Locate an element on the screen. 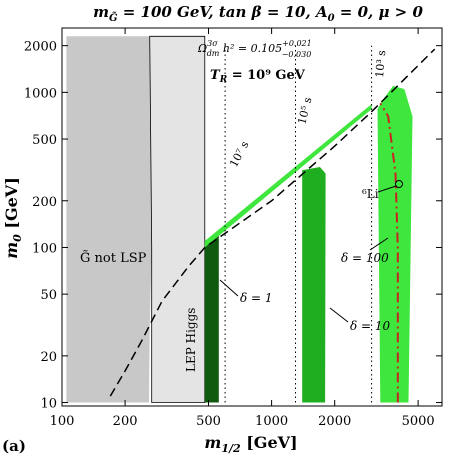 Image resolution: width=450 pixels, height=459 pixels. x-tick-label: 100 is located at coordinates (62, 421).